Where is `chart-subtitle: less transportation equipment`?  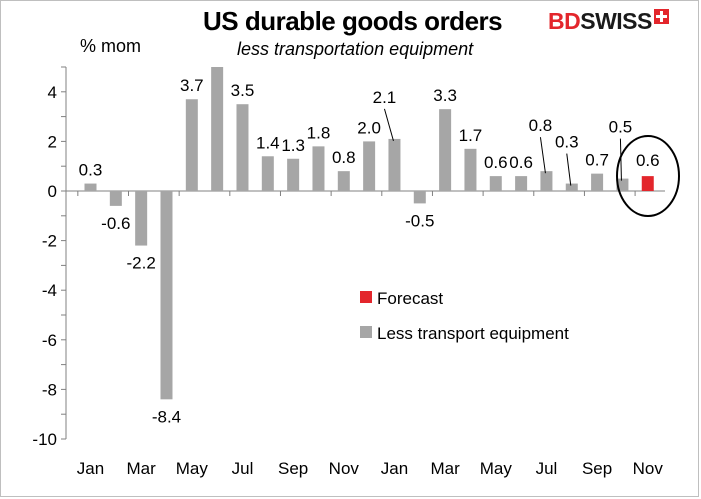 chart-subtitle: less transportation equipment is located at coordinates (355, 49).